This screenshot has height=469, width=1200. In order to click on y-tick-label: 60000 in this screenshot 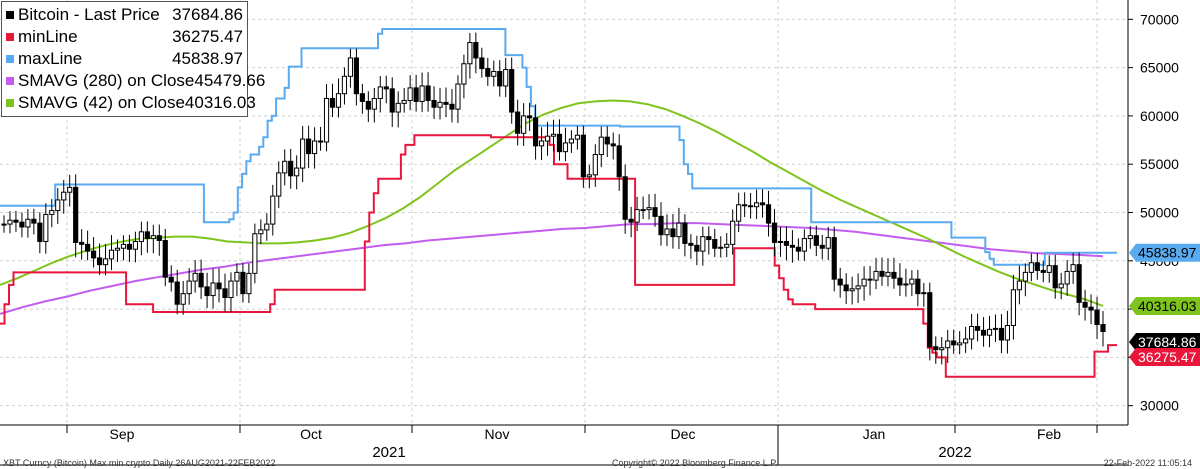, I will do `click(1159, 116)`.